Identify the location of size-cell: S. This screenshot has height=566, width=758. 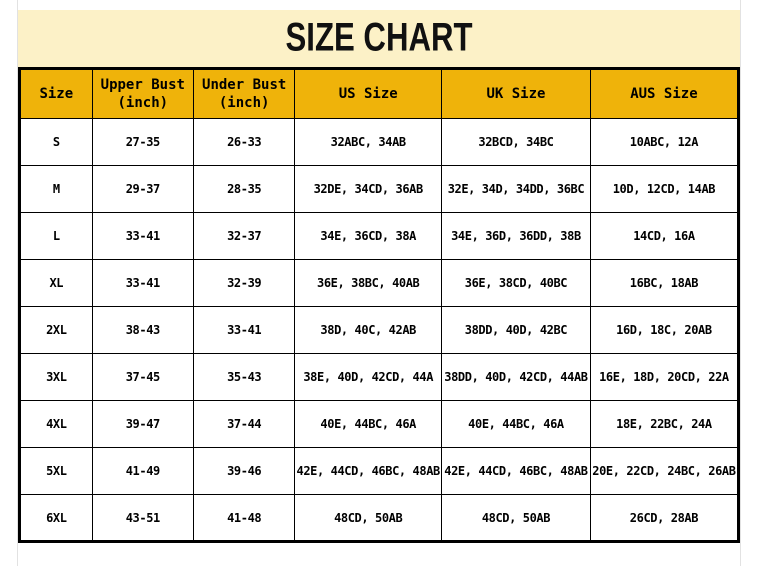
(56, 142).